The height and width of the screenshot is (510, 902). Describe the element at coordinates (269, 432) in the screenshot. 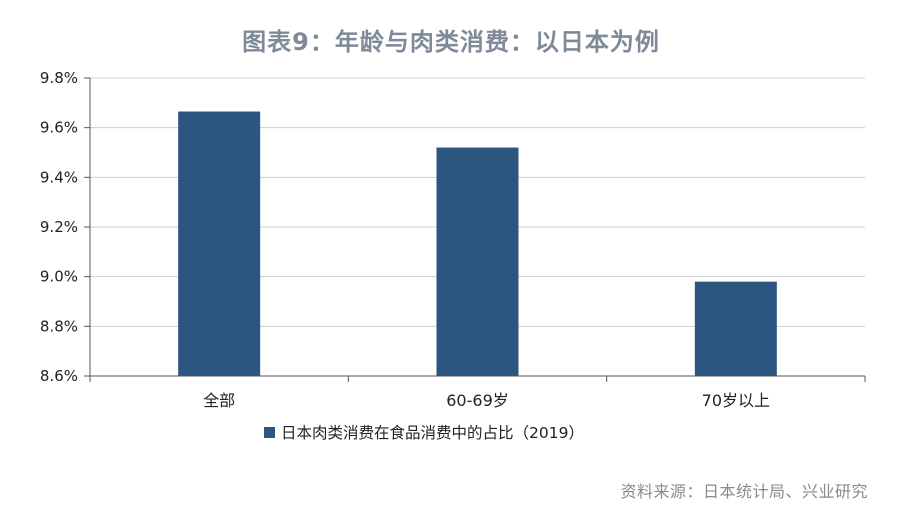

I see `legend-swatch` at that location.